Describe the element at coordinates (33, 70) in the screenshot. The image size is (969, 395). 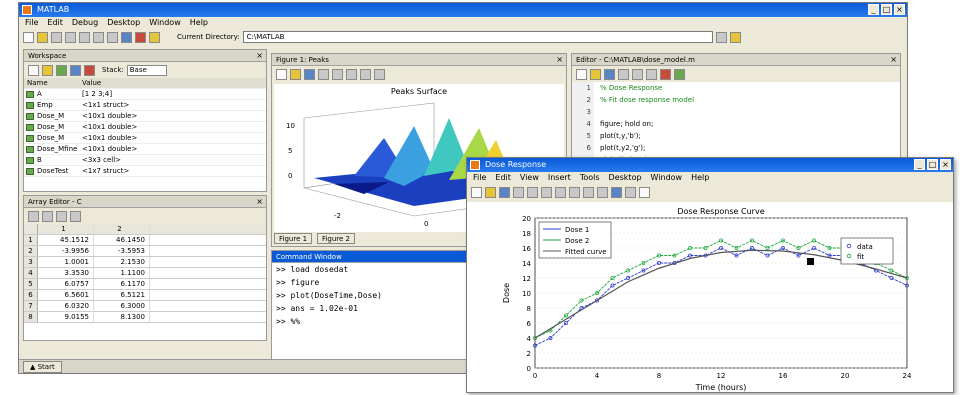
I see `new-variable-icon` at that location.